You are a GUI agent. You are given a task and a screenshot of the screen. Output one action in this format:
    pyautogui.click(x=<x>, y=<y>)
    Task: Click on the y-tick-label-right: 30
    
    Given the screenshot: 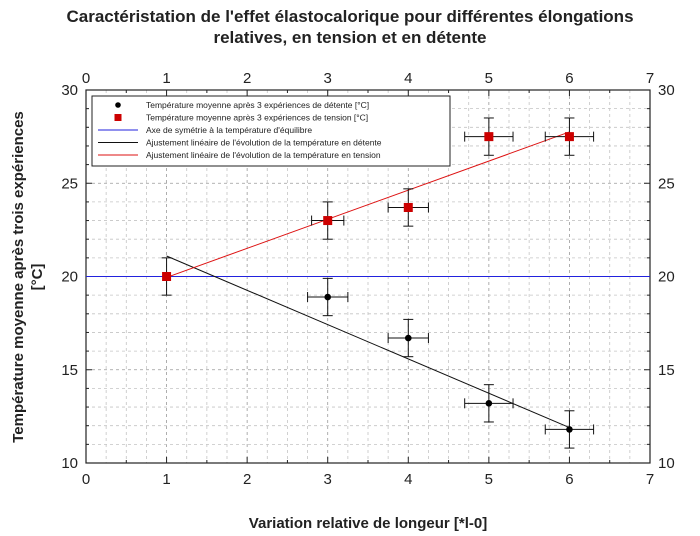 What is the action you would take?
    pyautogui.click(x=666, y=90)
    